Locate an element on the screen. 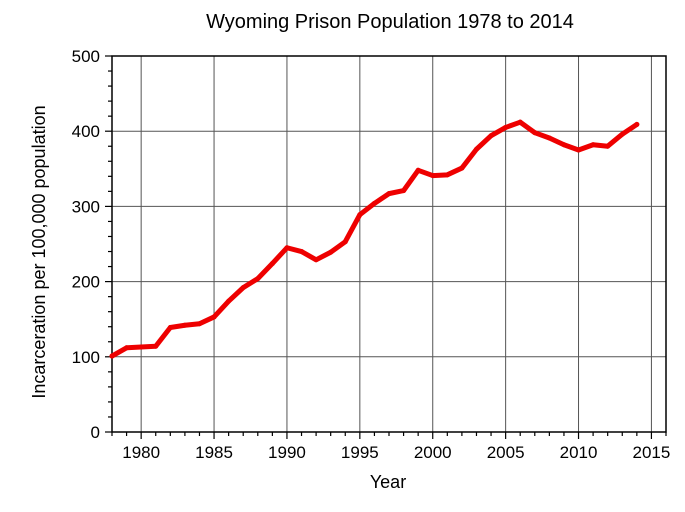 The image size is (685, 512). y-tick-label: 400 is located at coordinates (86, 131).